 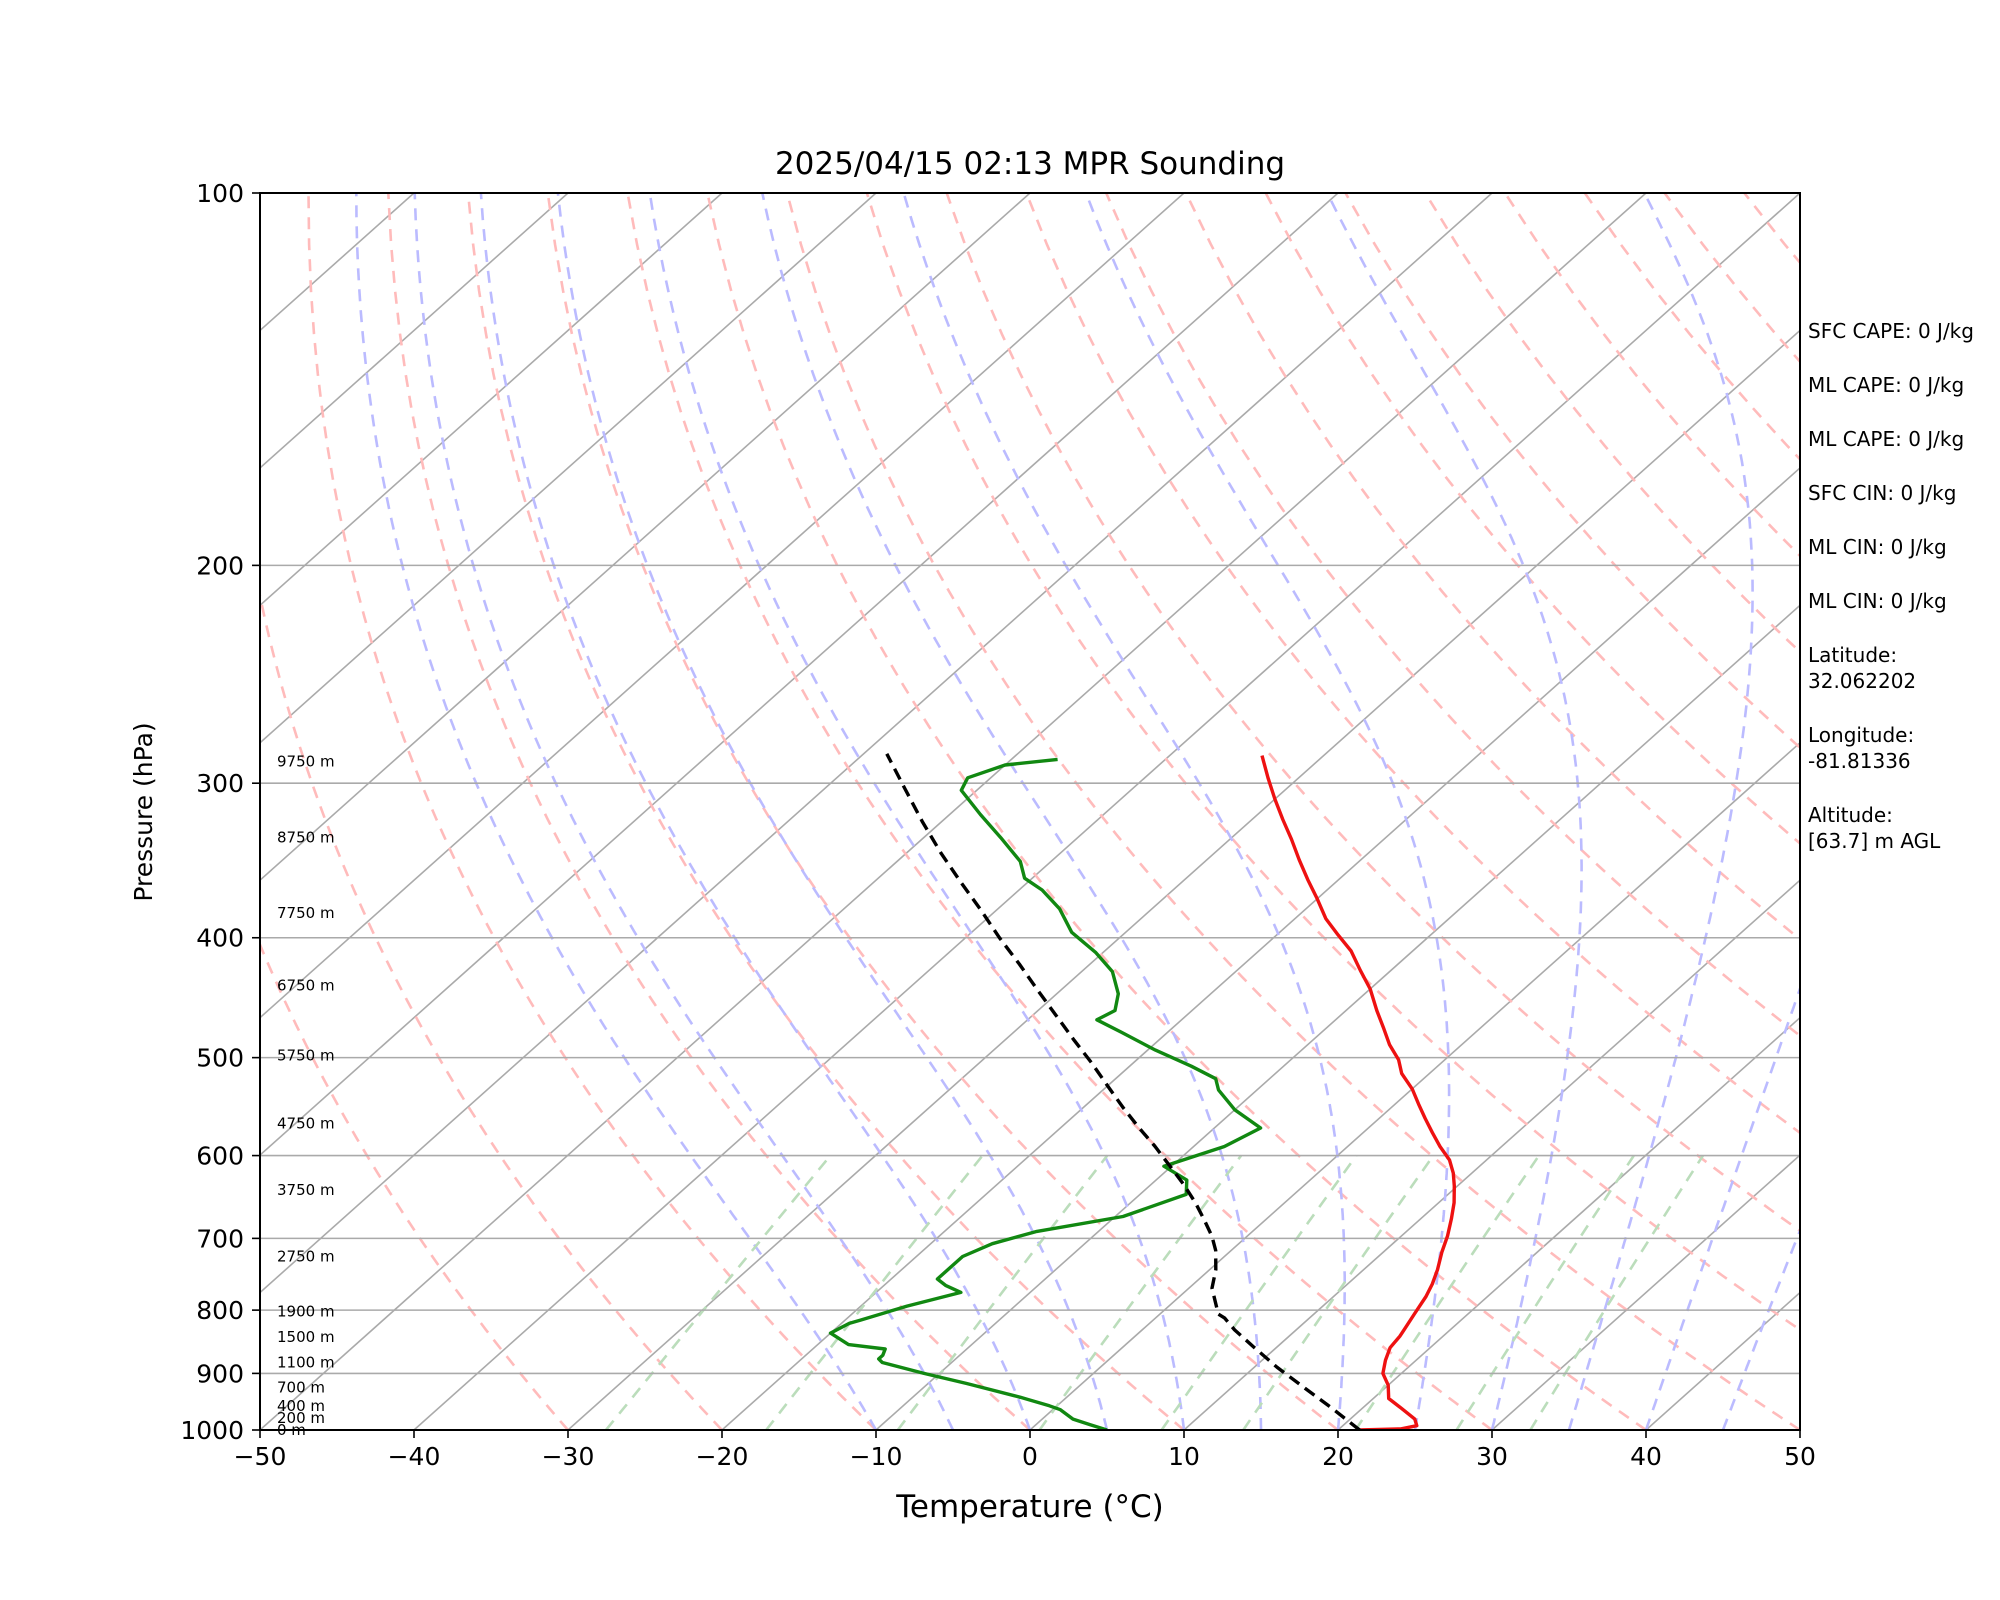 What do you see at coordinates (876, 1456) in the screenshot?
I see `x-tick-label: −10` at bounding box center [876, 1456].